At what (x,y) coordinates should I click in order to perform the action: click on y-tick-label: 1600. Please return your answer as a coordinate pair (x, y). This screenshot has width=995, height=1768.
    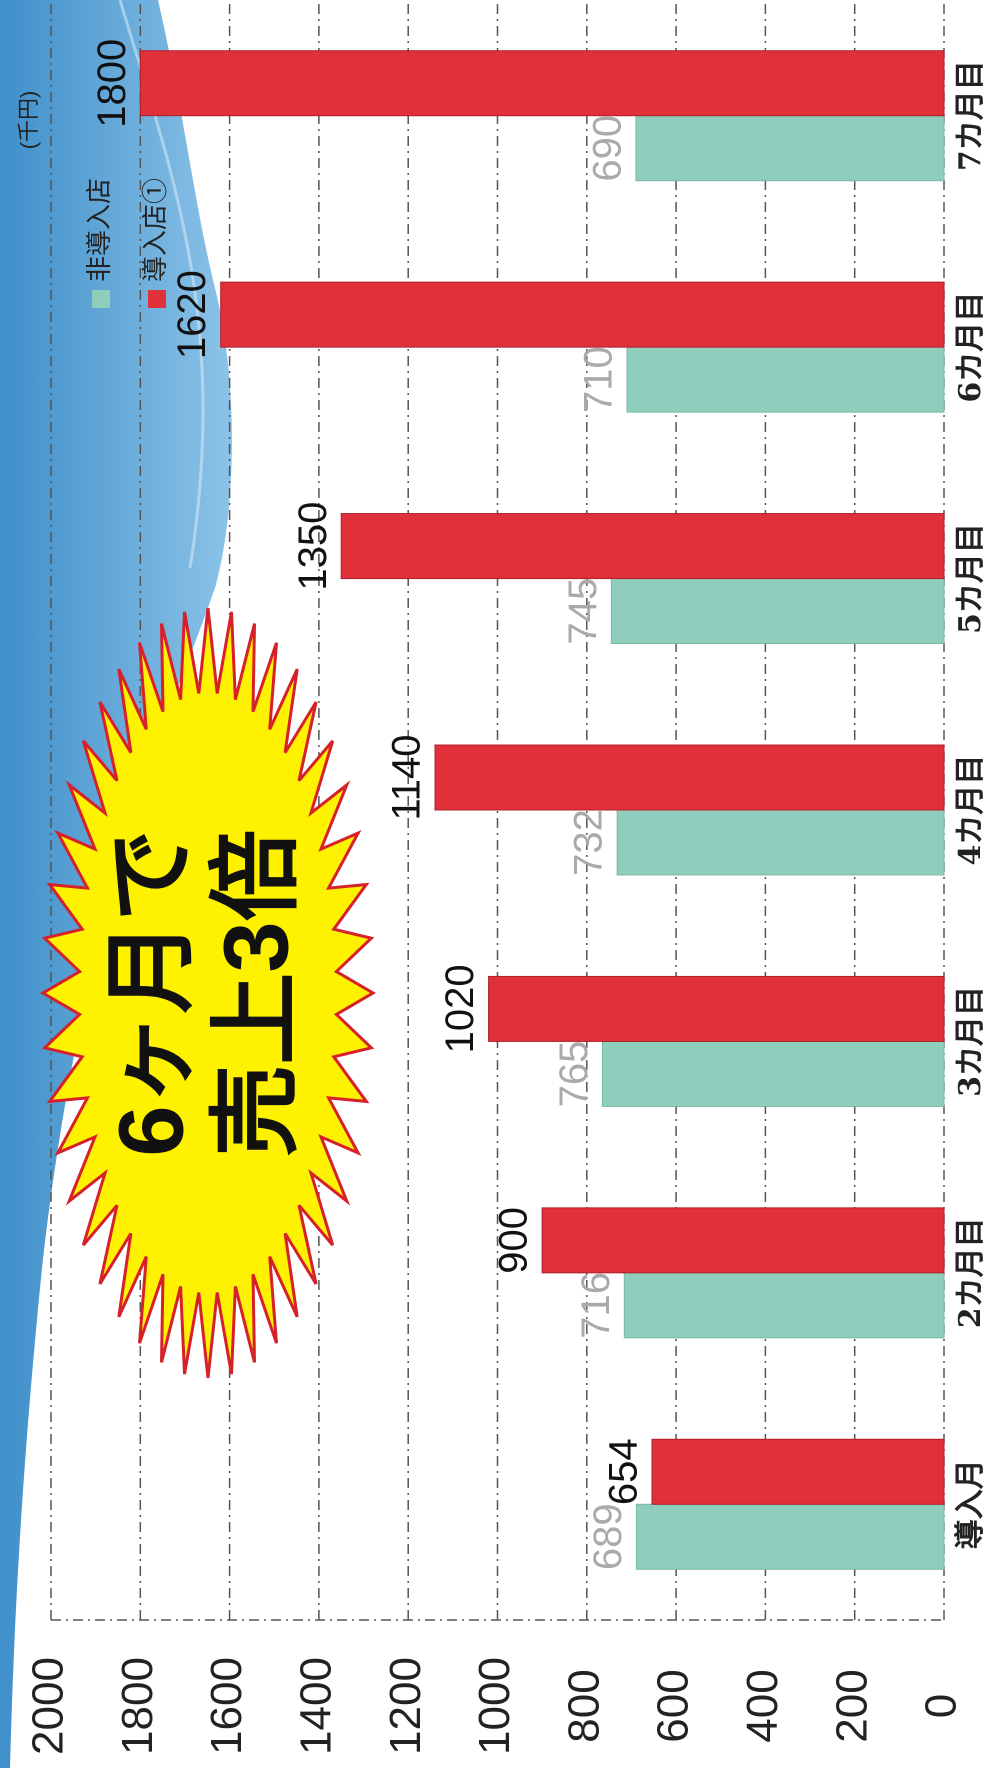
    Looking at the image, I should click on (226, 1706).